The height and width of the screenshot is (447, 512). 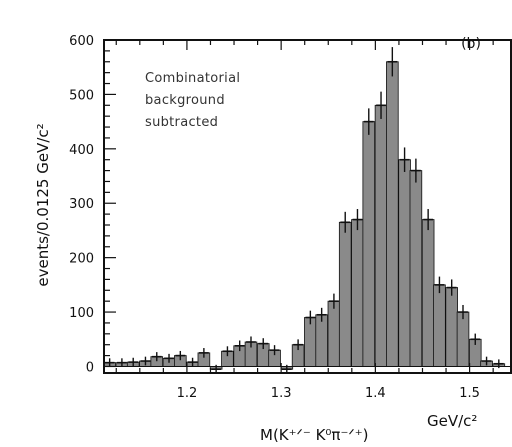 I want to click on y-axis-ticks: 0 100 200 300 400 500 600, so click(x=92, y=204).